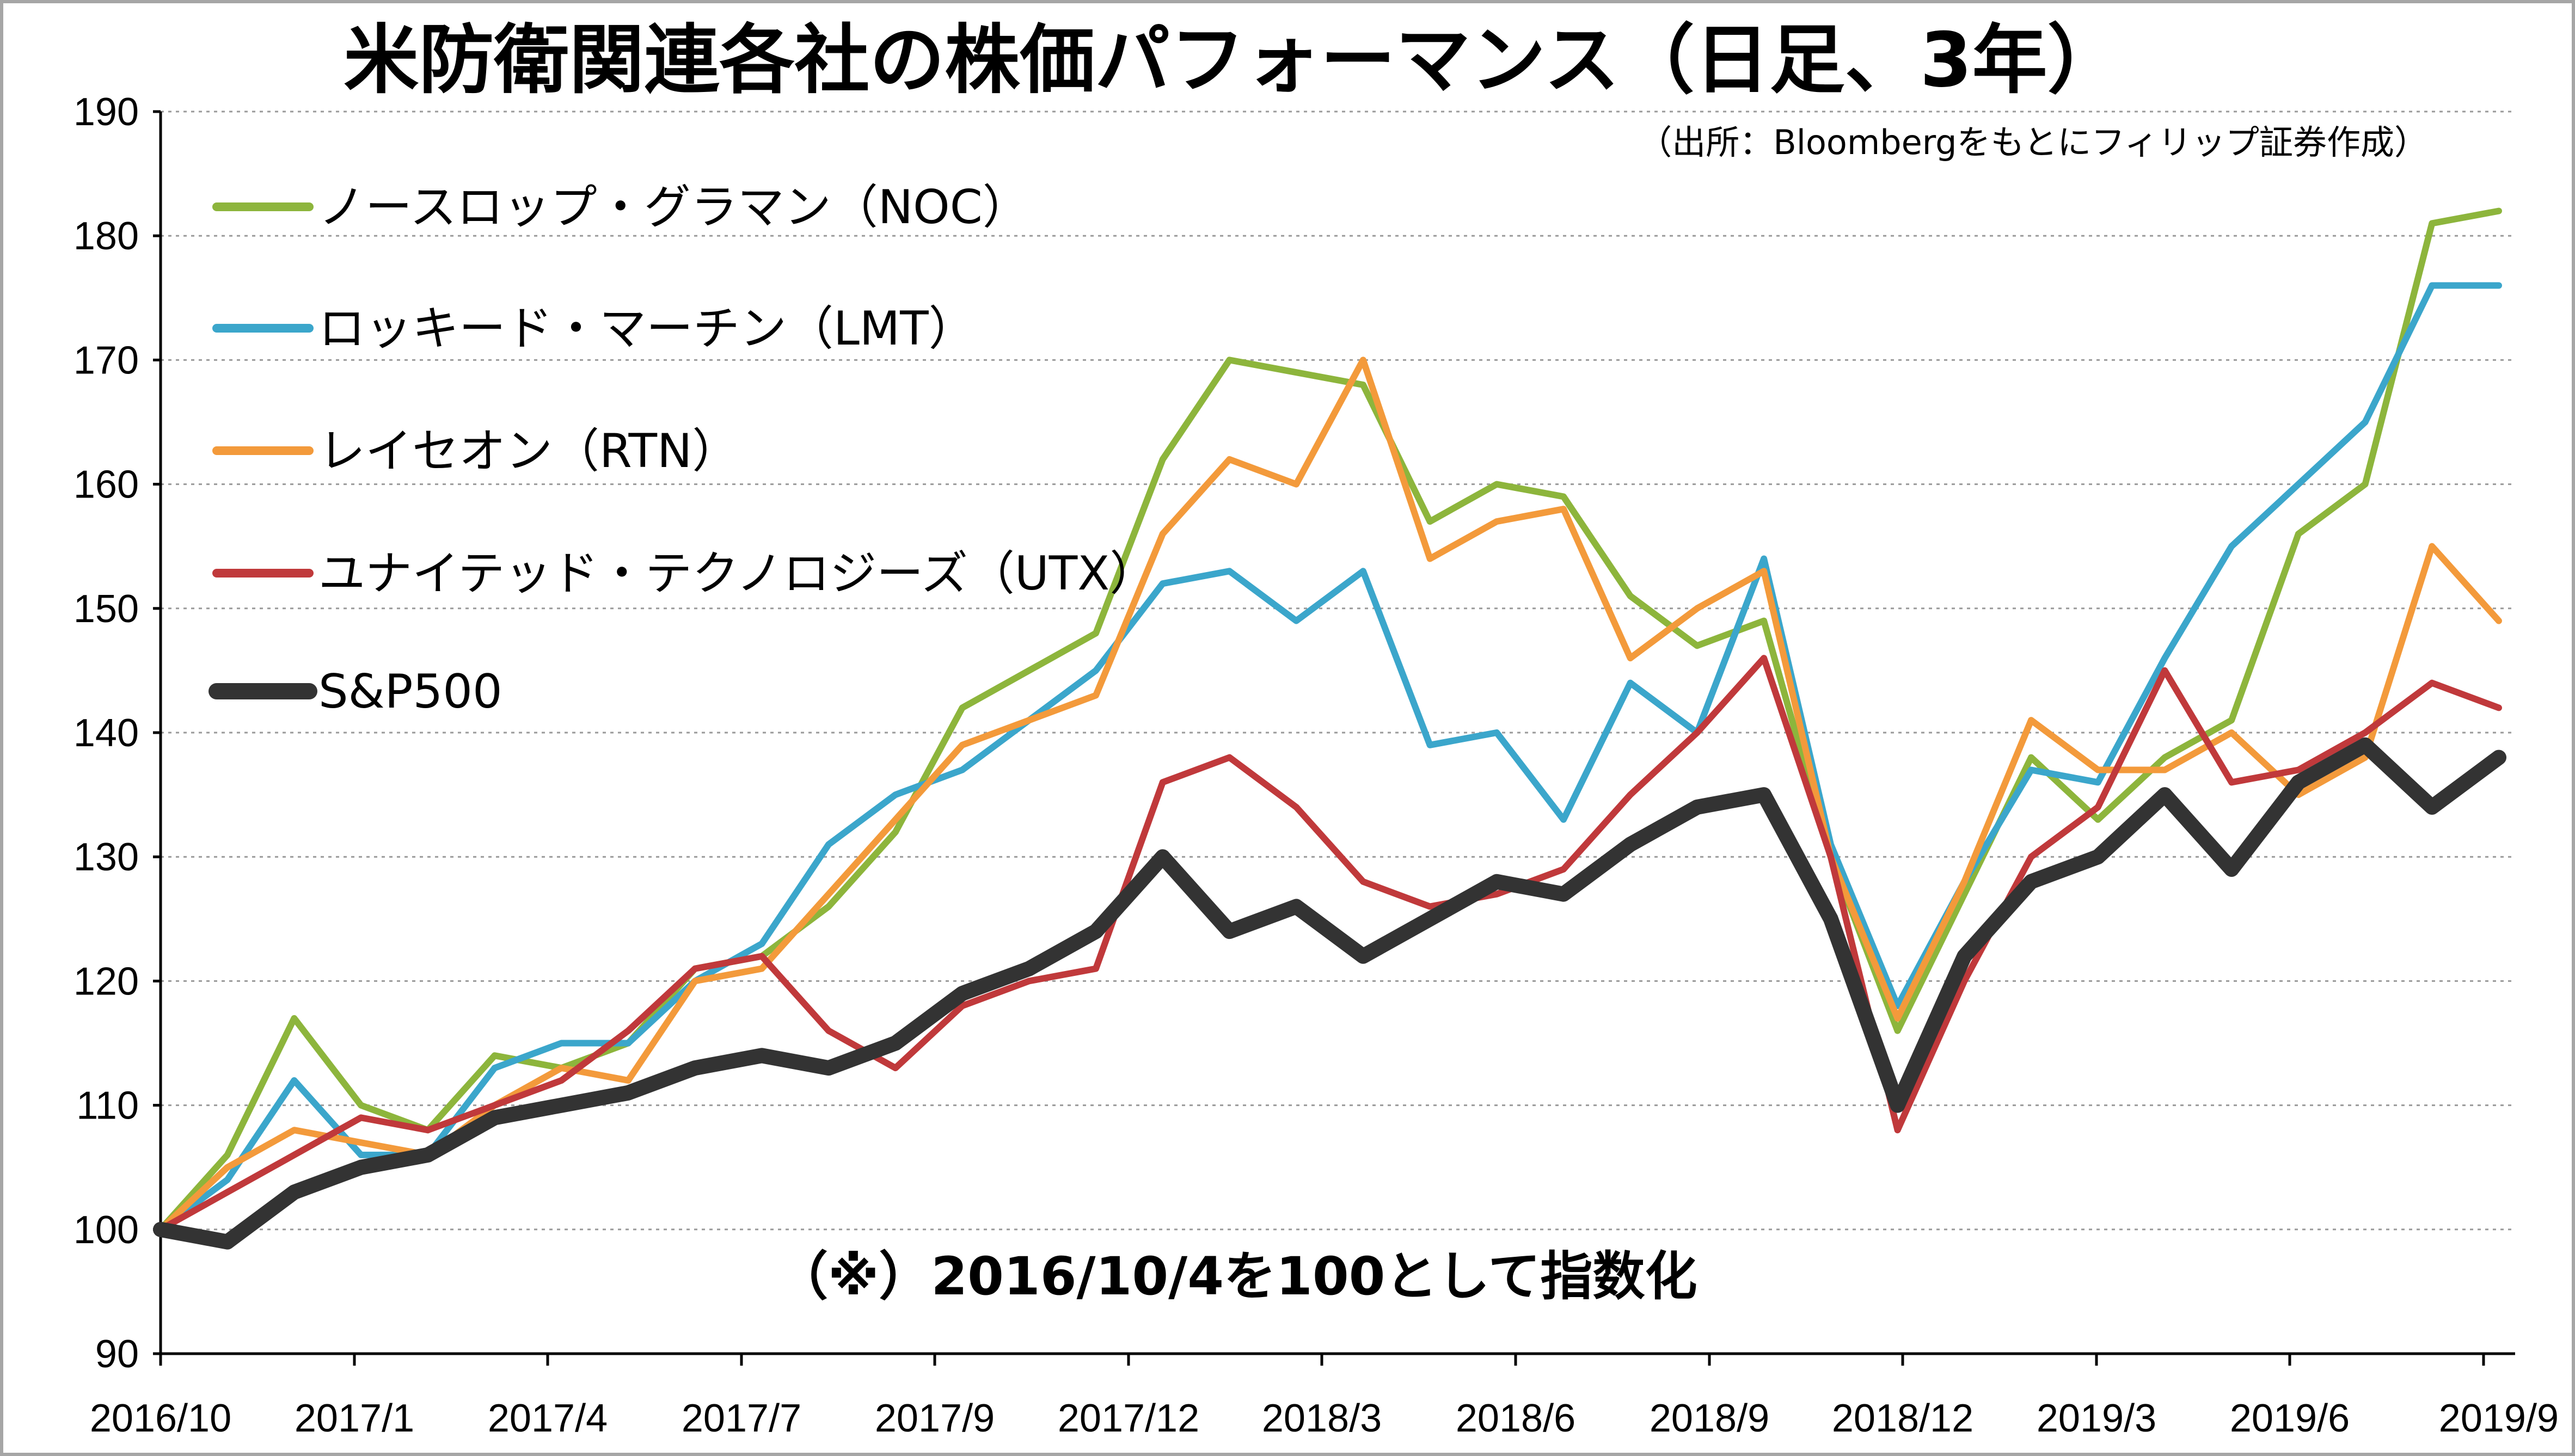  What do you see at coordinates (737, 573) in the screenshot?
I see `legend-label: ユナイテッド・テクノロジーズ（UTX）` at bounding box center [737, 573].